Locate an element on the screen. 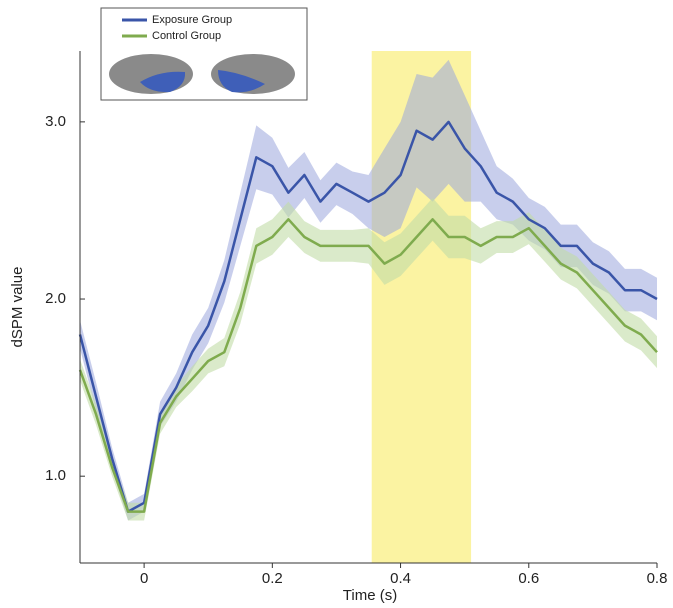 The height and width of the screenshot is (608, 673). x-tick-label: 0.8 is located at coordinates (657, 578).